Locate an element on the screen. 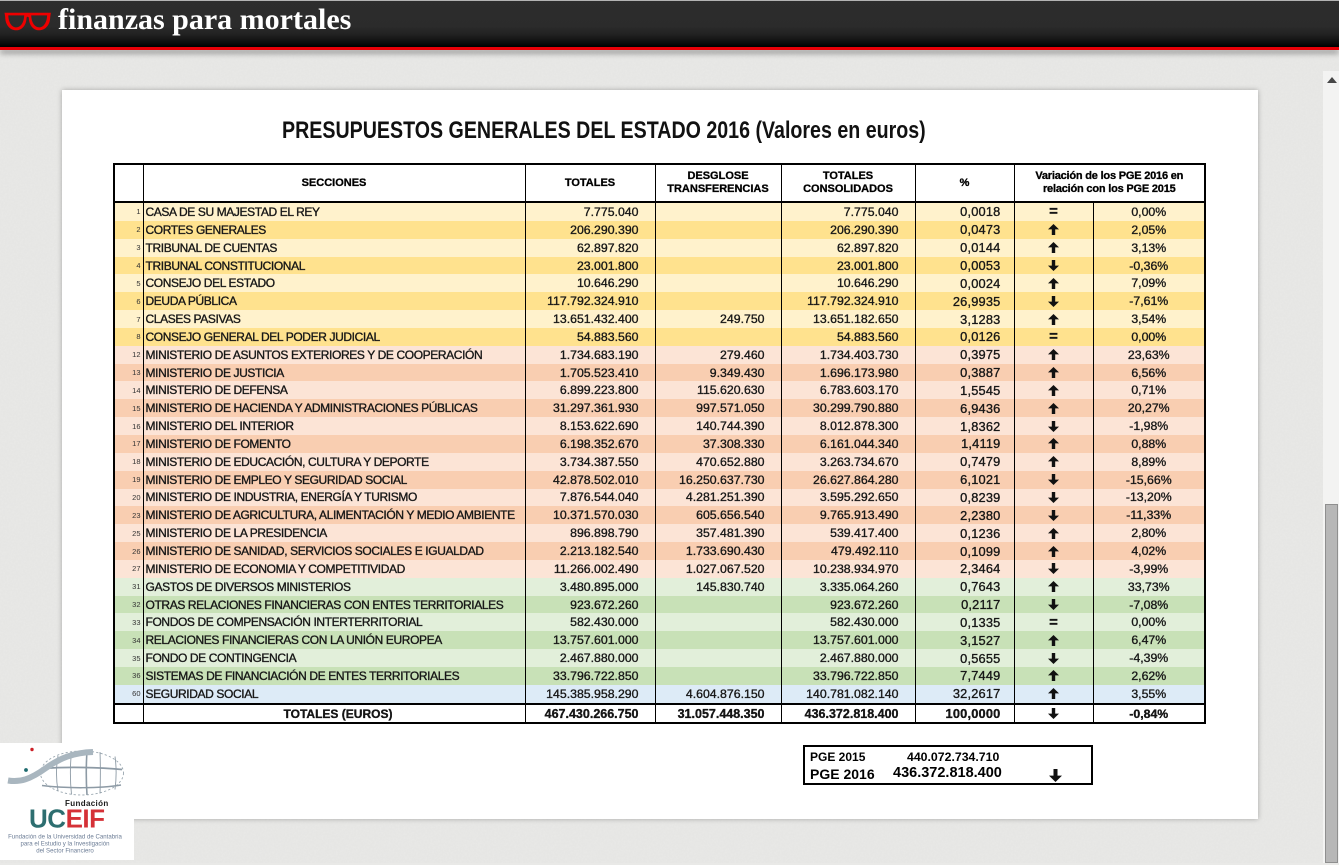 Image resolution: width=1339 pixels, height=865 pixels. svg-text: del Sector Financiero is located at coordinates (65, 851).